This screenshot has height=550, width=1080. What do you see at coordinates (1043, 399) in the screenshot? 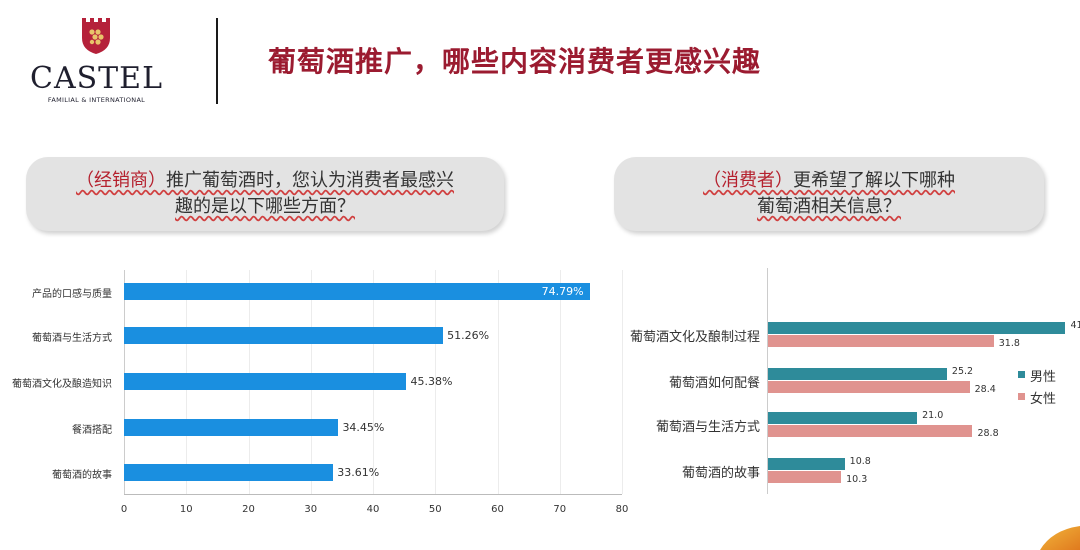
I see `legend-label: 女性` at bounding box center [1043, 399].